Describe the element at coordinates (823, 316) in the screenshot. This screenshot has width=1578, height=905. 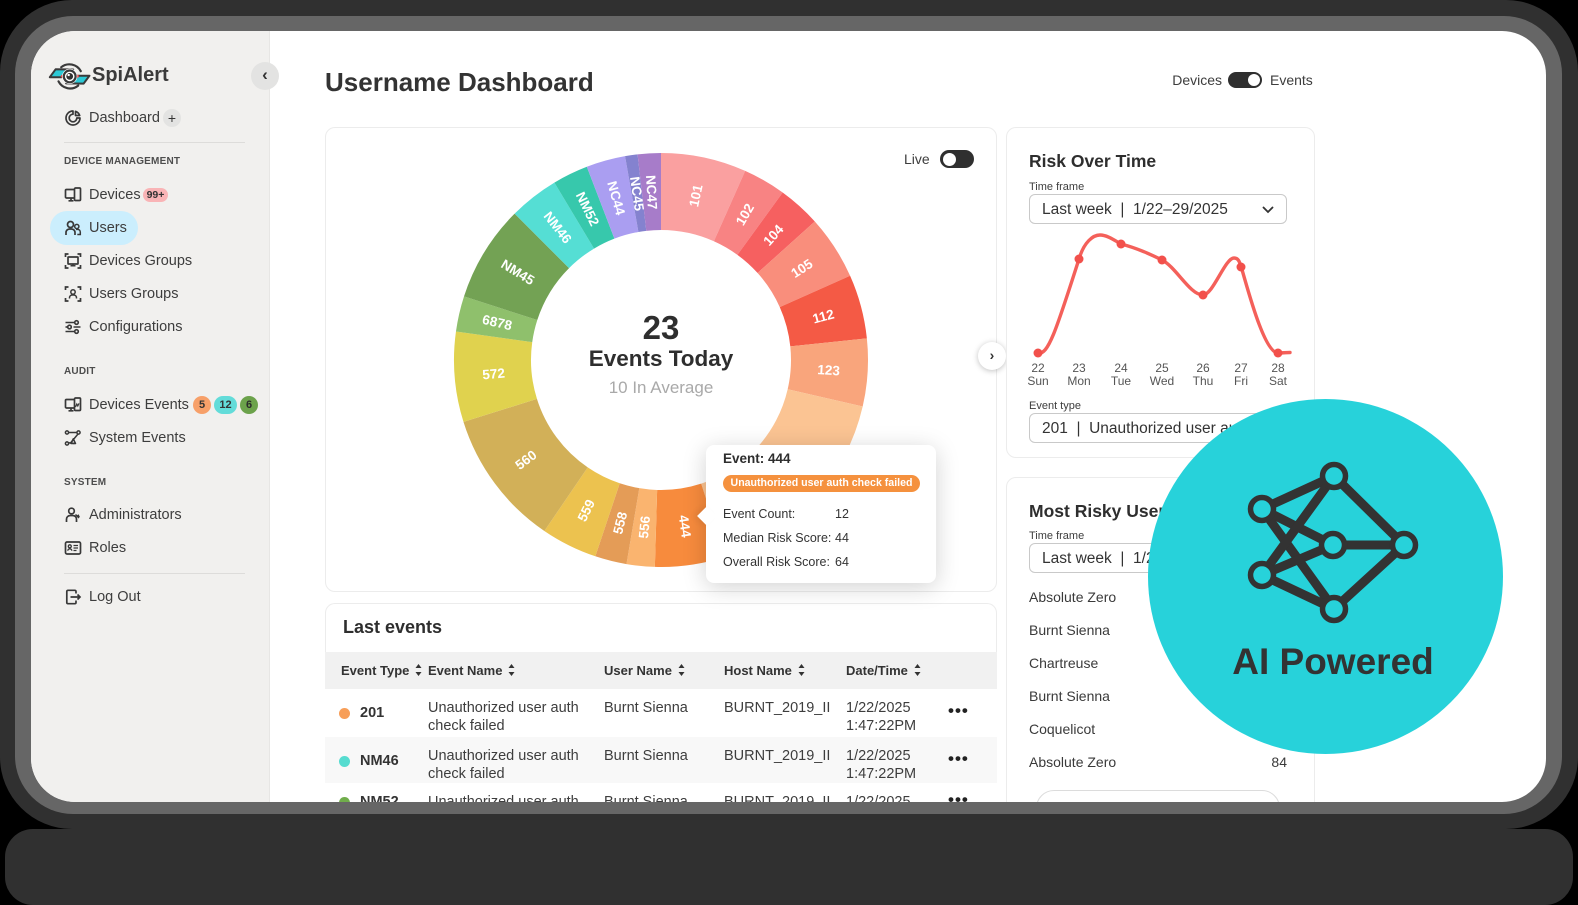
I see `svg-text: 112` at that location.